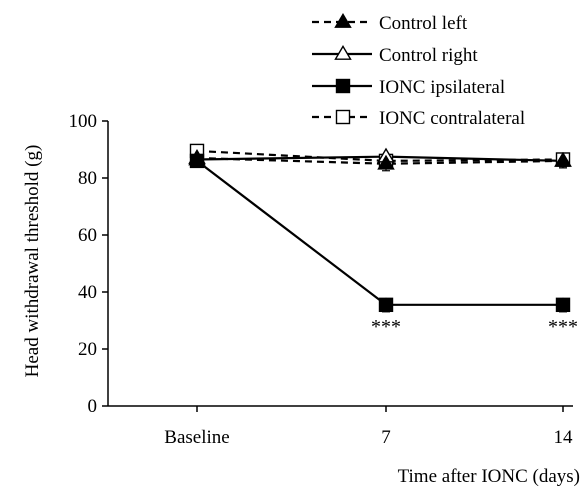 Image resolution: width=580 pixels, height=492 pixels. I want to click on legend-label-control-left: Control left, so click(423, 23).